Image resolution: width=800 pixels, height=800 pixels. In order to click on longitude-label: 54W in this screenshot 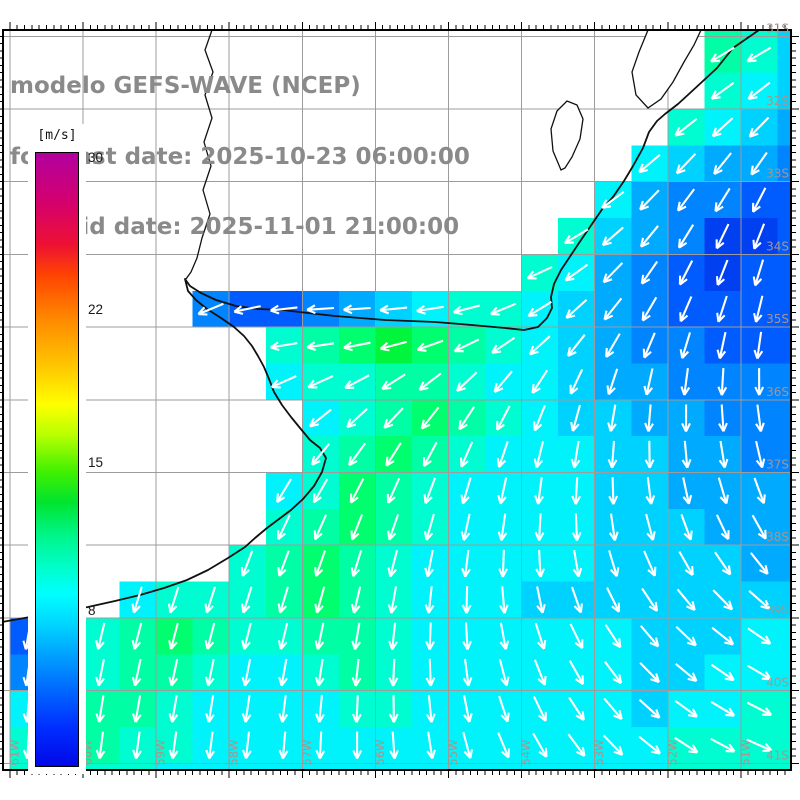, I will do `click(526, 752)`.